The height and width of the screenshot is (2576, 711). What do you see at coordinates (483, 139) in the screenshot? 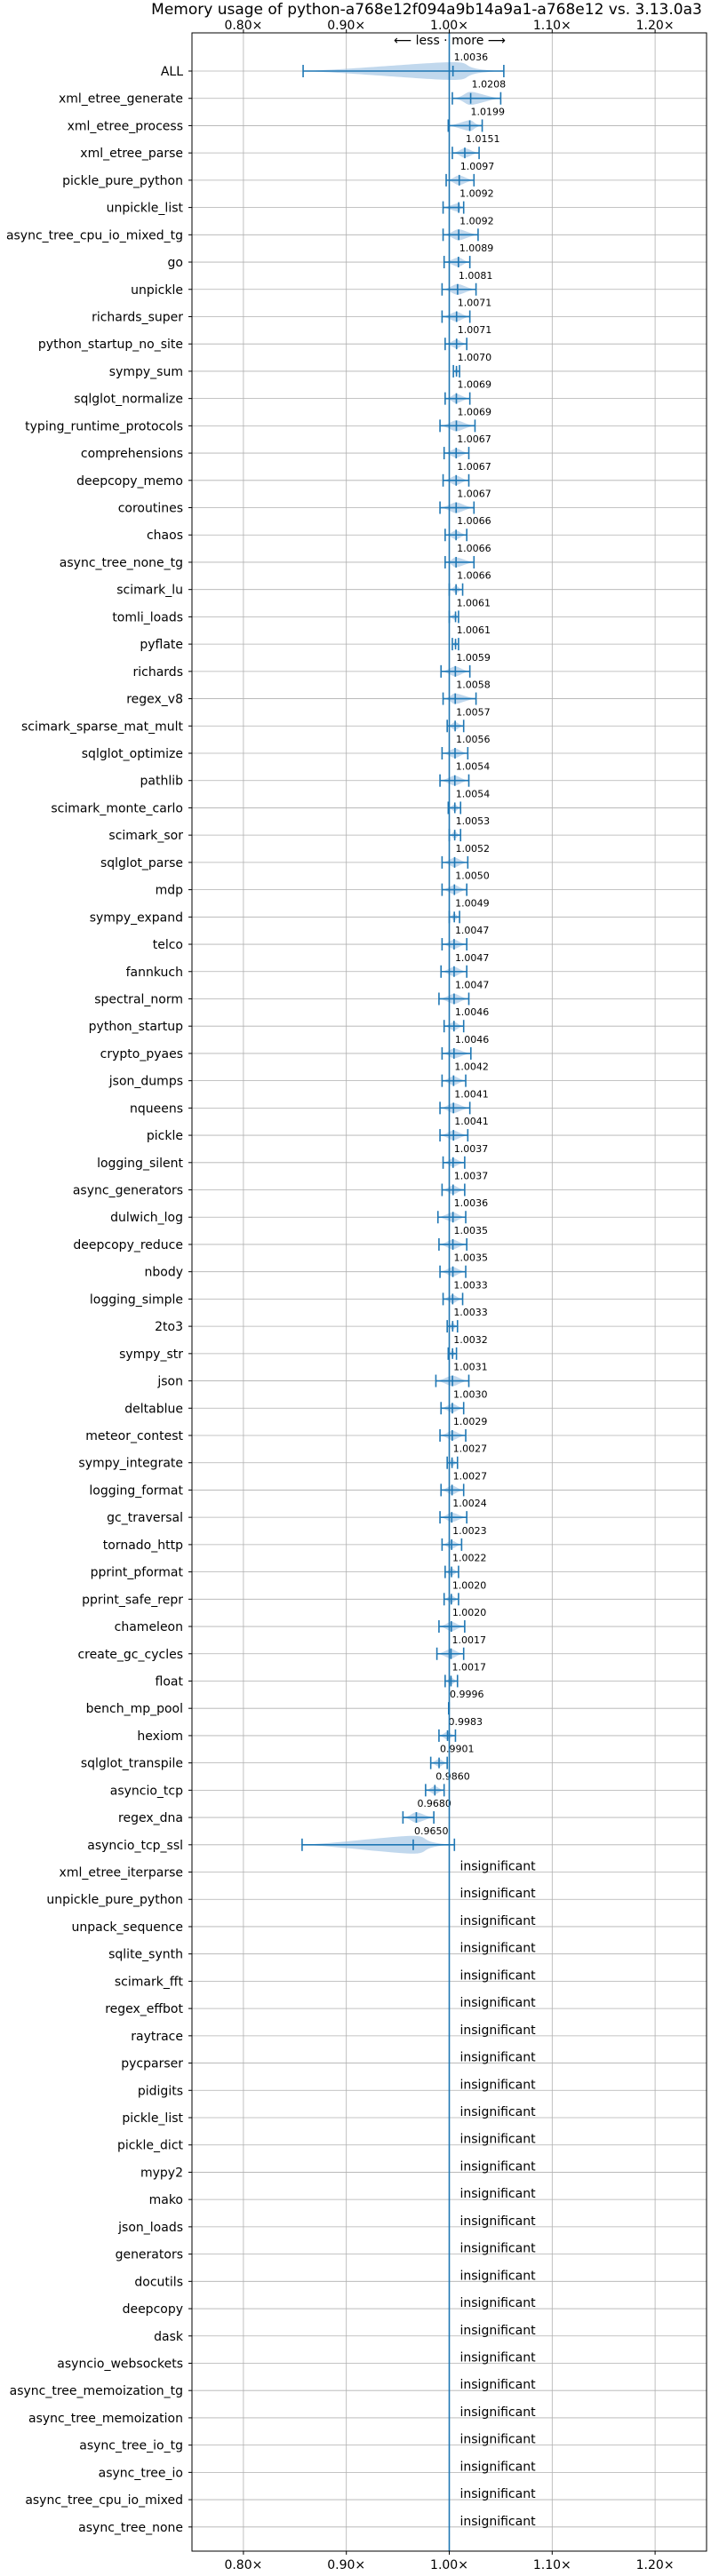
I see `value-label: 1.0151` at bounding box center [483, 139].